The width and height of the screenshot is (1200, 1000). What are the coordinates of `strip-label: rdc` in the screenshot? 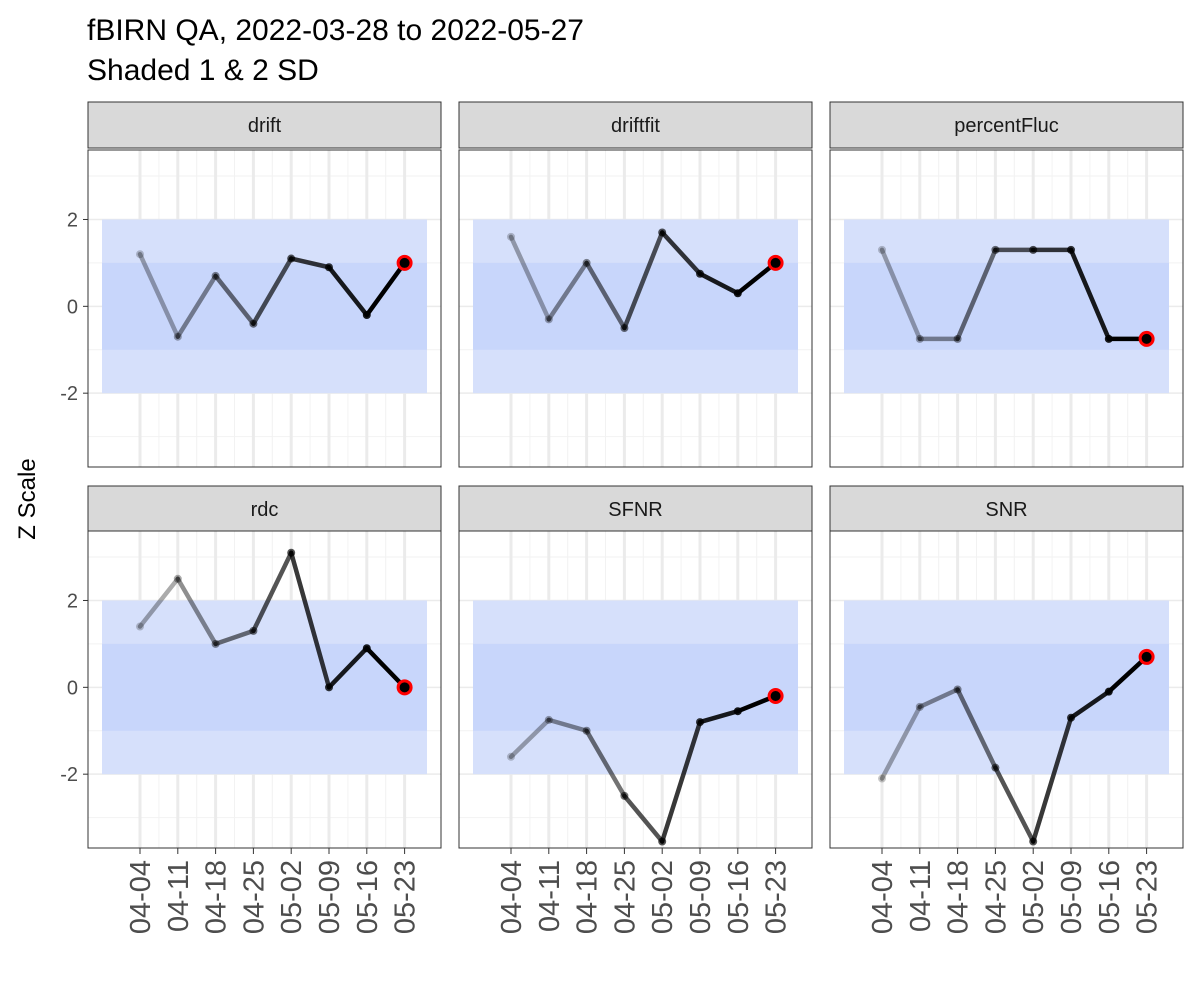 It's located at (265, 510).